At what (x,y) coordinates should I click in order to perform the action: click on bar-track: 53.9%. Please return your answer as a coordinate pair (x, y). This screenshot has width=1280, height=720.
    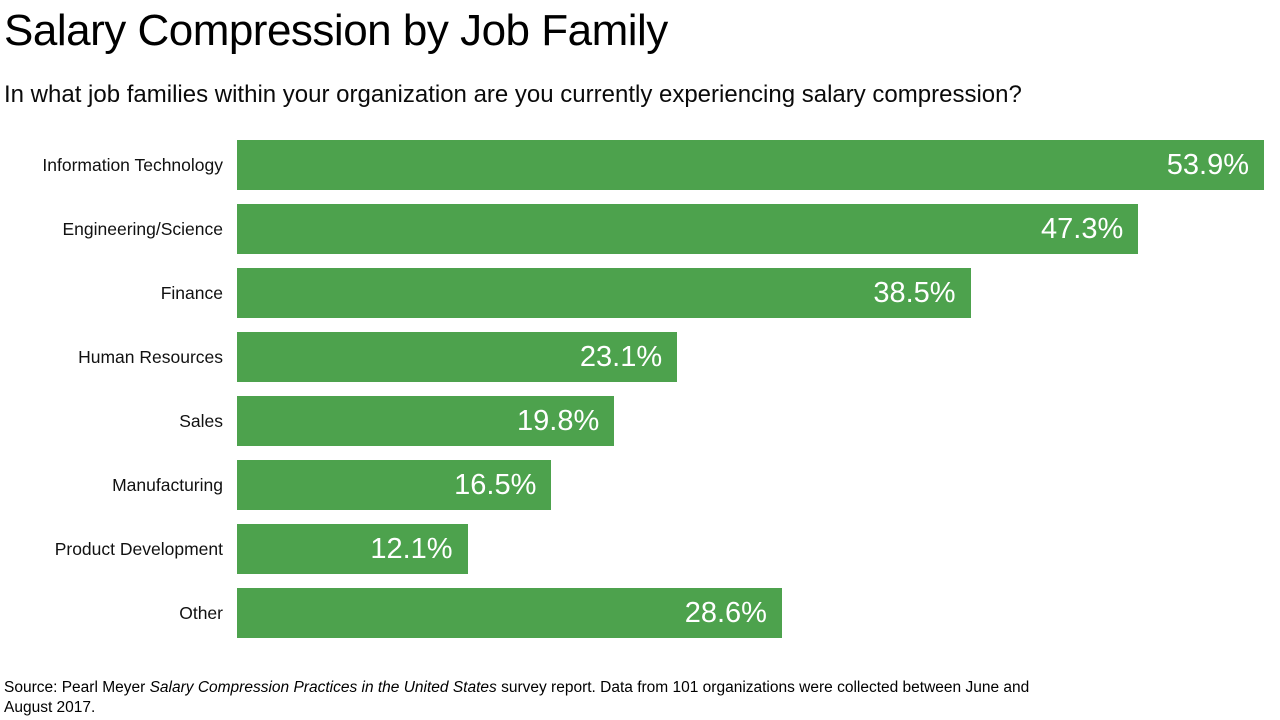
    Looking at the image, I should click on (750, 165).